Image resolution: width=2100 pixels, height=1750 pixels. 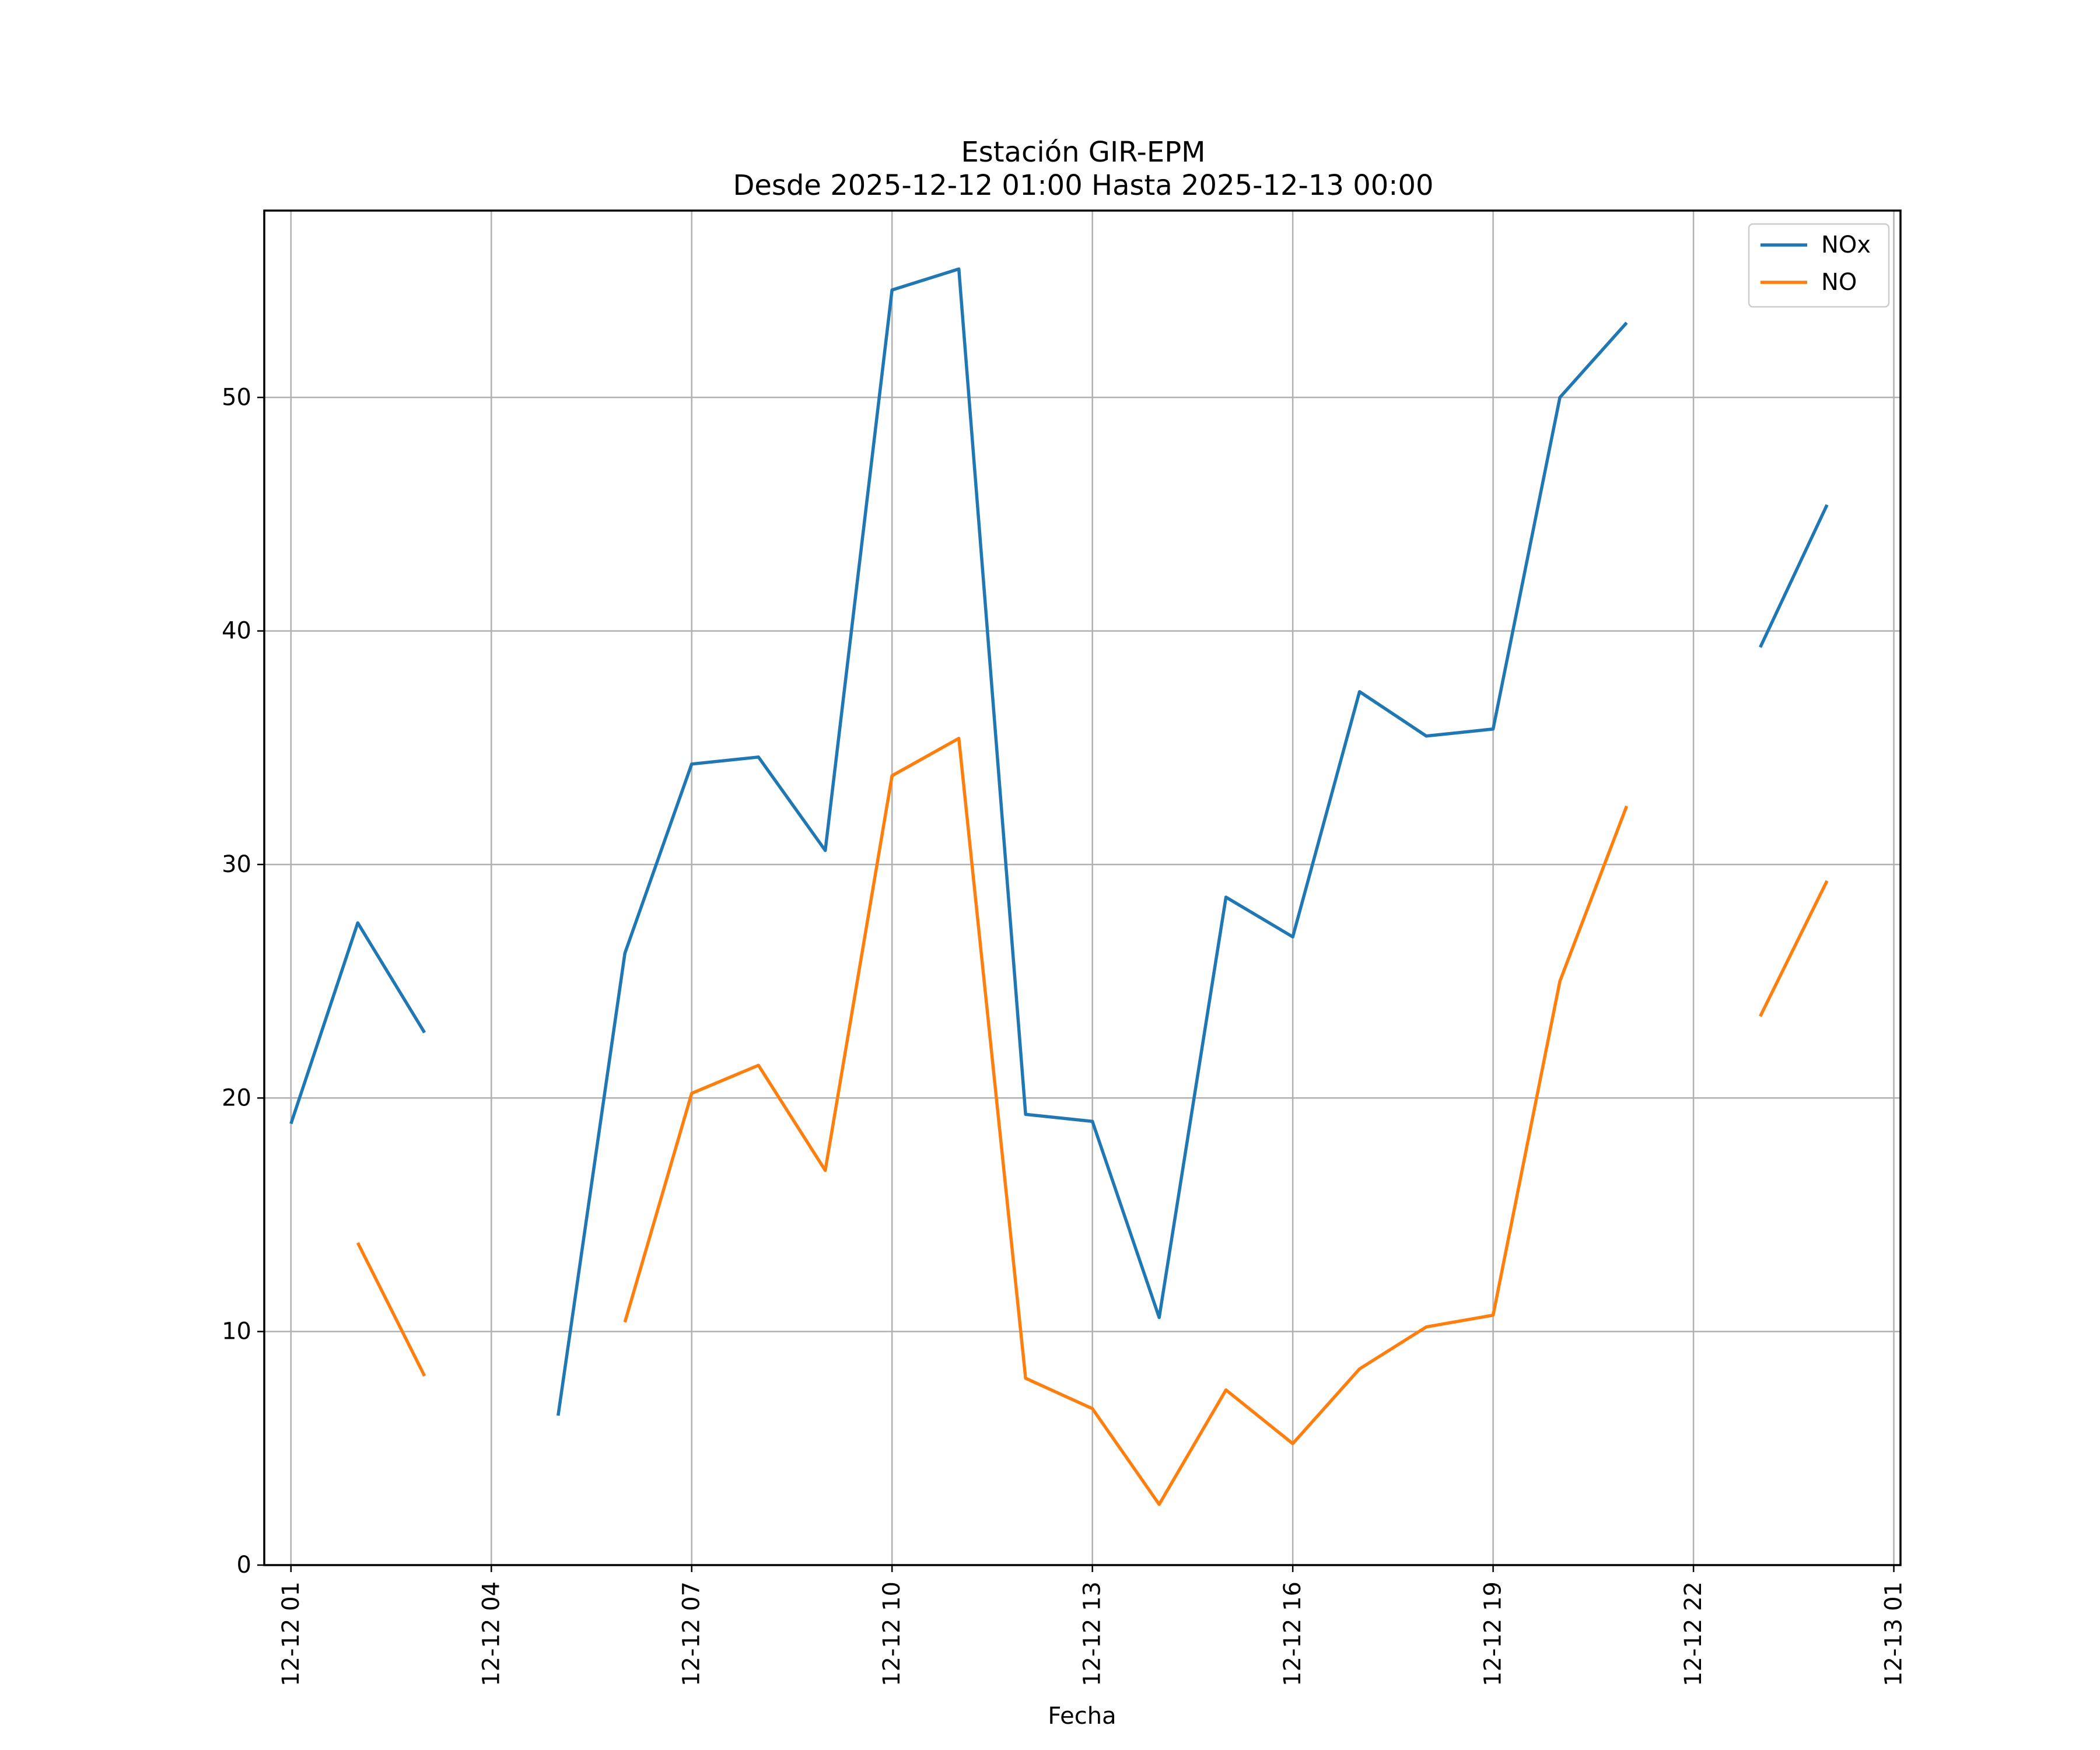 What do you see at coordinates (1693, 1633) in the screenshot?
I see `x-tick-label: 12-12 22` at bounding box center [1693, 1633].